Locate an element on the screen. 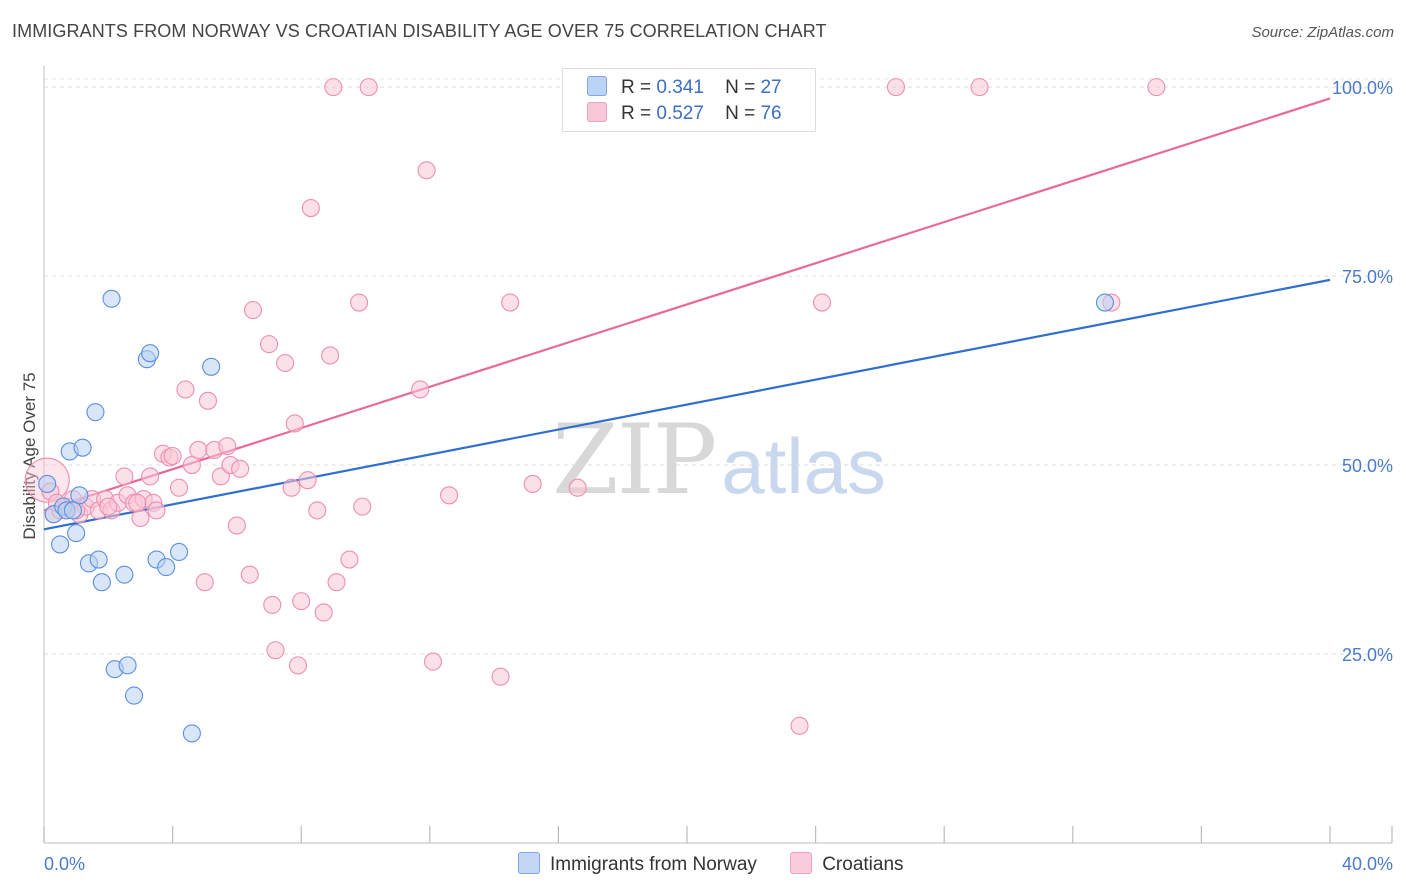 This screenshot has width=1406, height=892. x-tick-label: 0.0% is located at coordinates (64, 864).